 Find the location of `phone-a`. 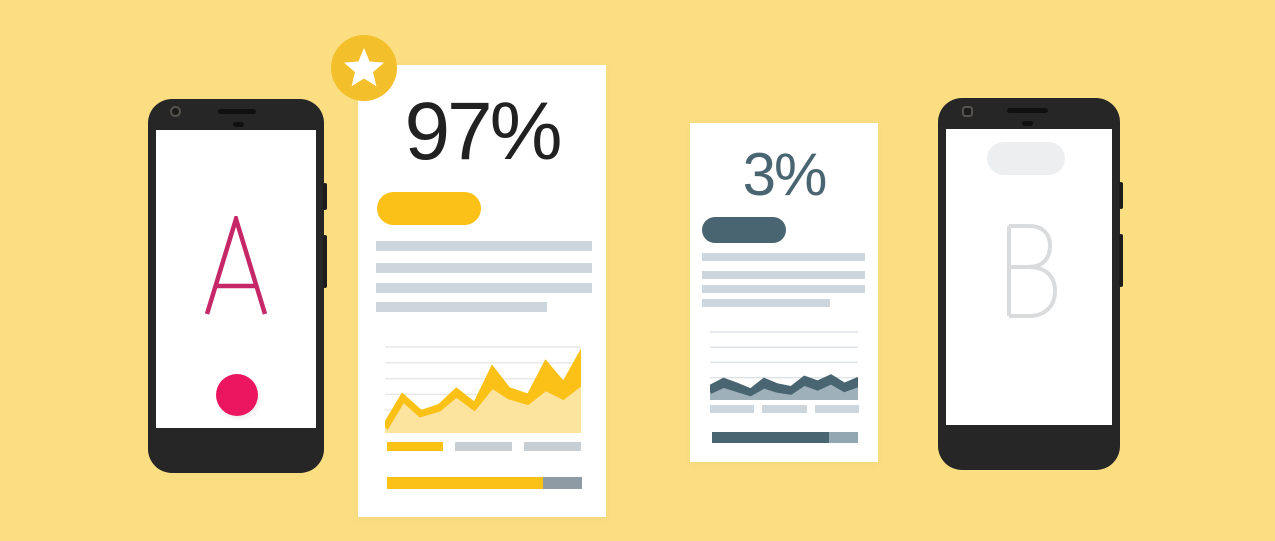

phone-a is located at coordinates (237, 286).